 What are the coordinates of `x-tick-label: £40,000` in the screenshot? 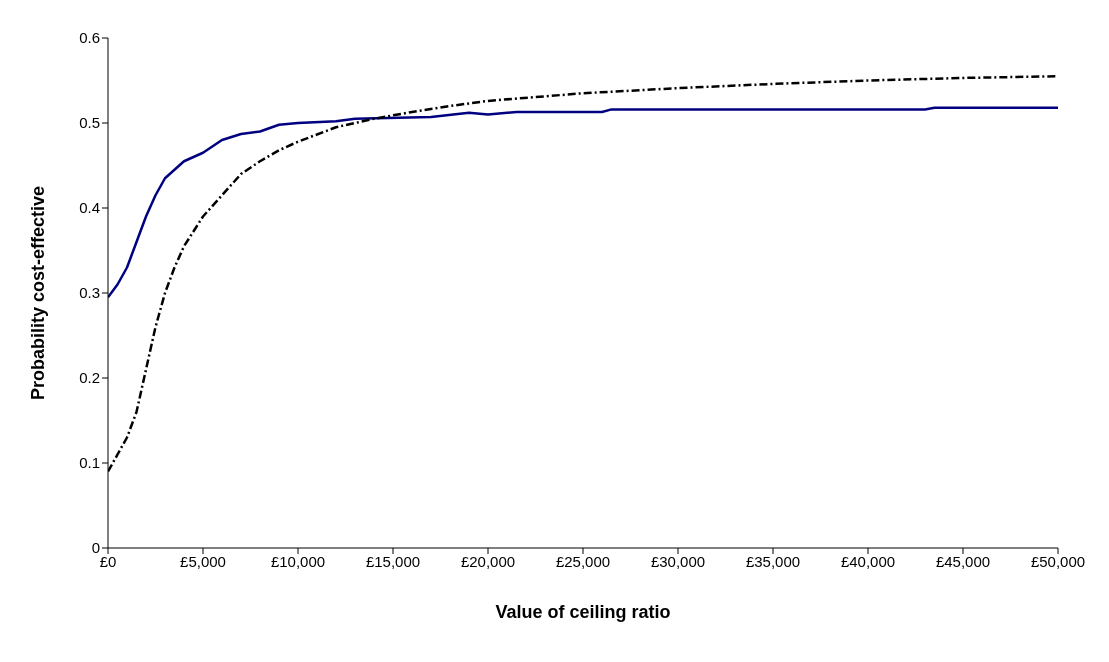 It's located at (868, 561).